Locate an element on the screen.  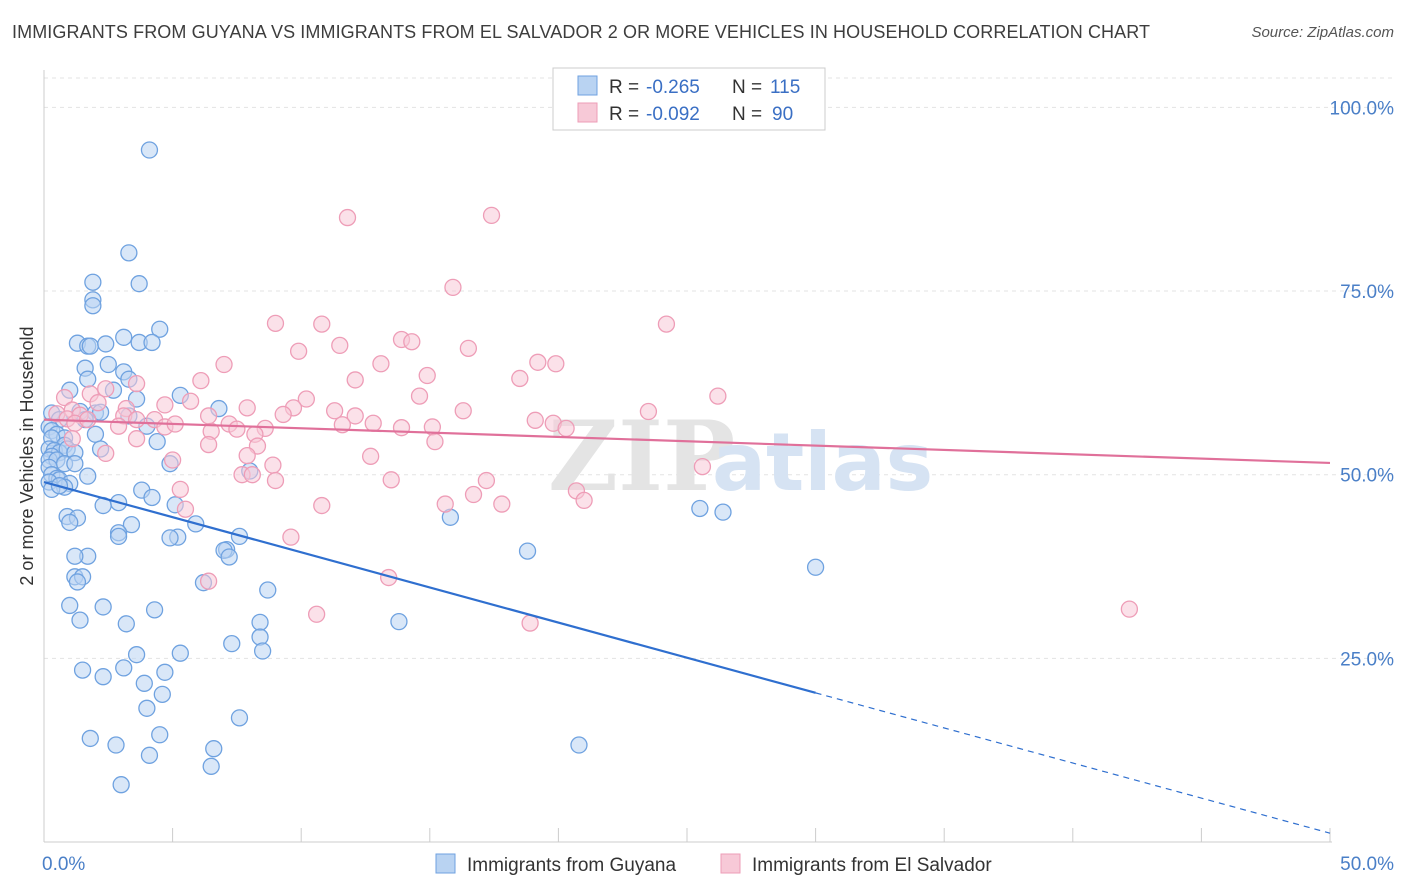
watermark-atlas: atlas is located at coordinates (822, 462).